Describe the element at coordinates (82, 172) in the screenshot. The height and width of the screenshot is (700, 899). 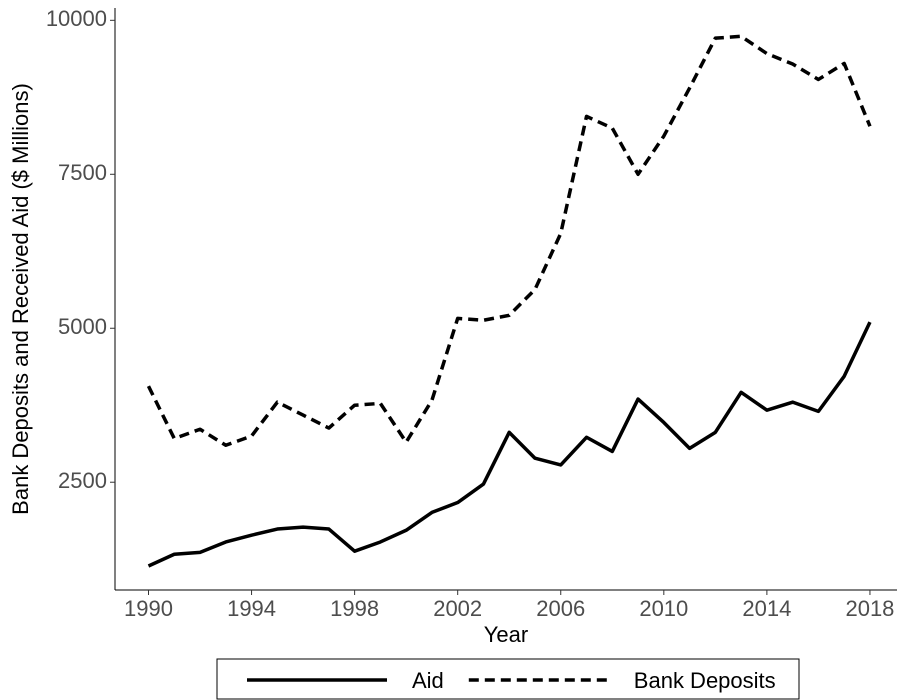
I see `y-tick-label: 7500` at that location.